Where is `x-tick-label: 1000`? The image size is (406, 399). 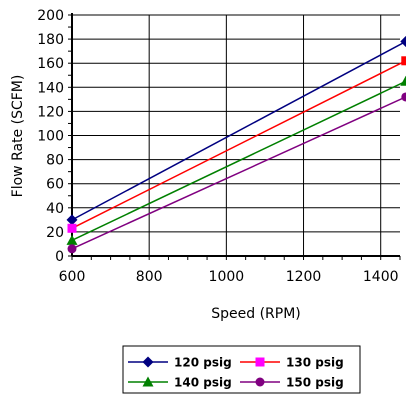
x-tick-label: 1000 is located at coordinates (227, 277).